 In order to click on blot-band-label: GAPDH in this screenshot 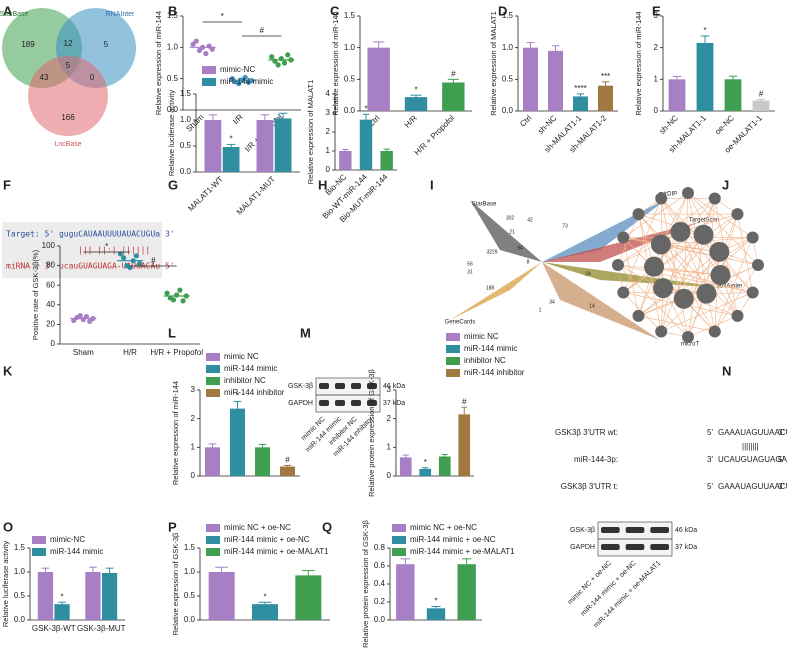, I will do `click(300, 403)`.